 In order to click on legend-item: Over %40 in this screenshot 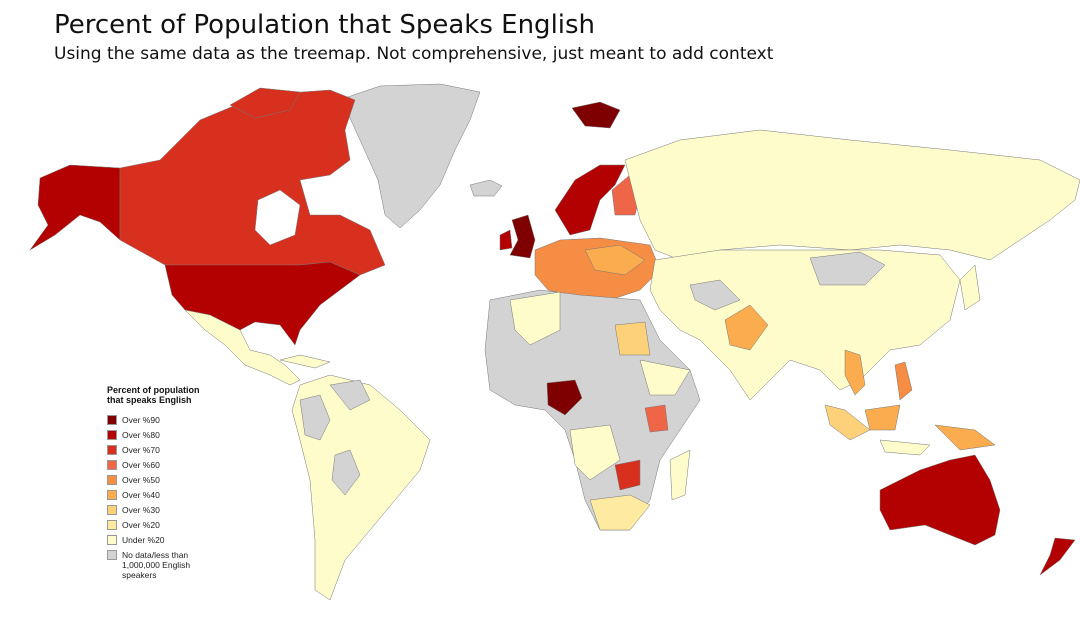, I will do `click(167, 497)`.